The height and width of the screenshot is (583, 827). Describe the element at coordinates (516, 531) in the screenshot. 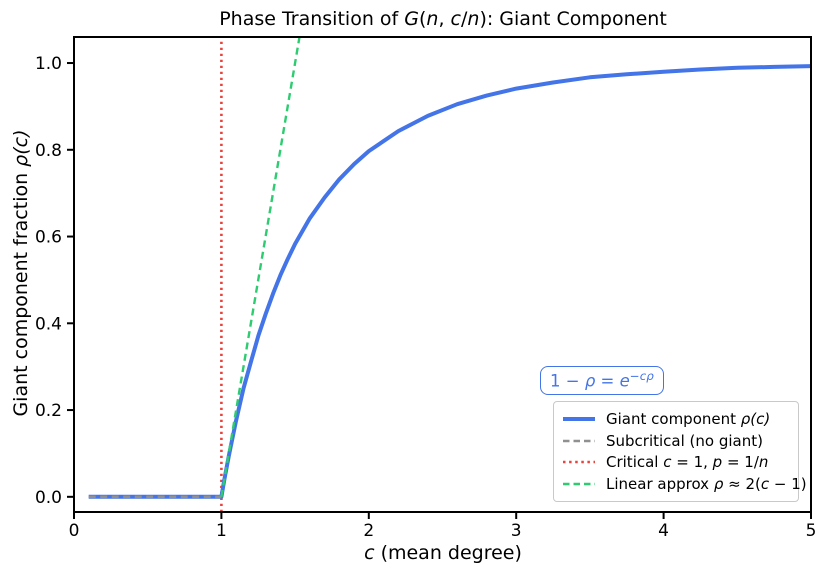

I see `x-tick-label: 3` at that location.